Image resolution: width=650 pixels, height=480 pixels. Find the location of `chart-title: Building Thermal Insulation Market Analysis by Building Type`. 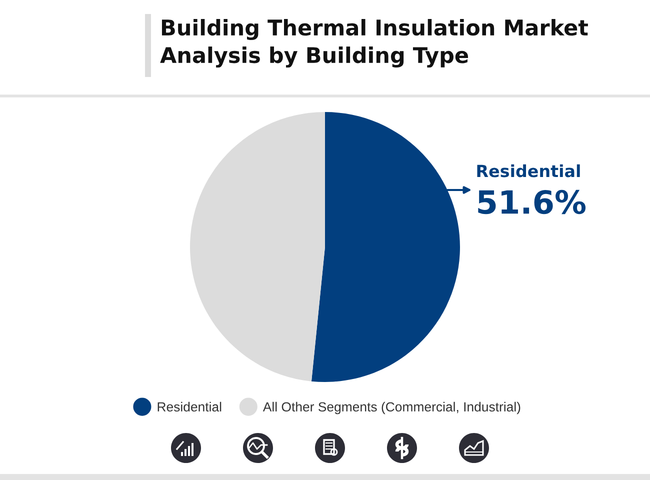

chart-title: Building Thermal Insulation Market Analysis by Building Type is located at coordinates (374, 43).